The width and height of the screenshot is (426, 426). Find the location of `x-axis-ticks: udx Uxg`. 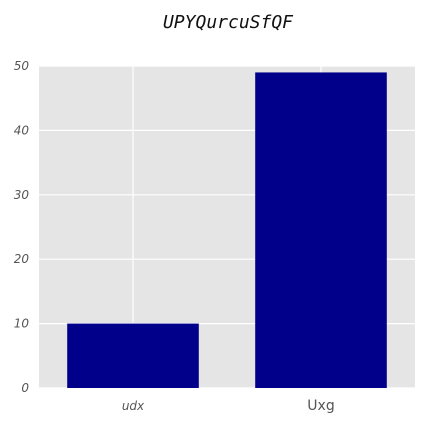

x-axis-ticks: udx Uxg is located at coordinates (228, 406).